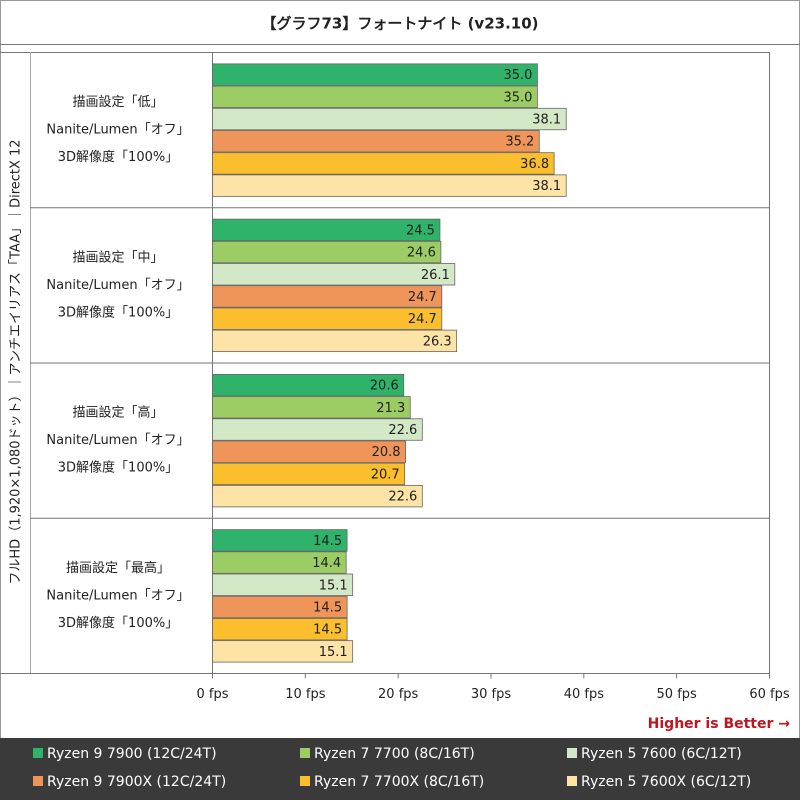 The height and width of the screenshot is (800, 800). I want to click on legend-bg, so click(400, 769).